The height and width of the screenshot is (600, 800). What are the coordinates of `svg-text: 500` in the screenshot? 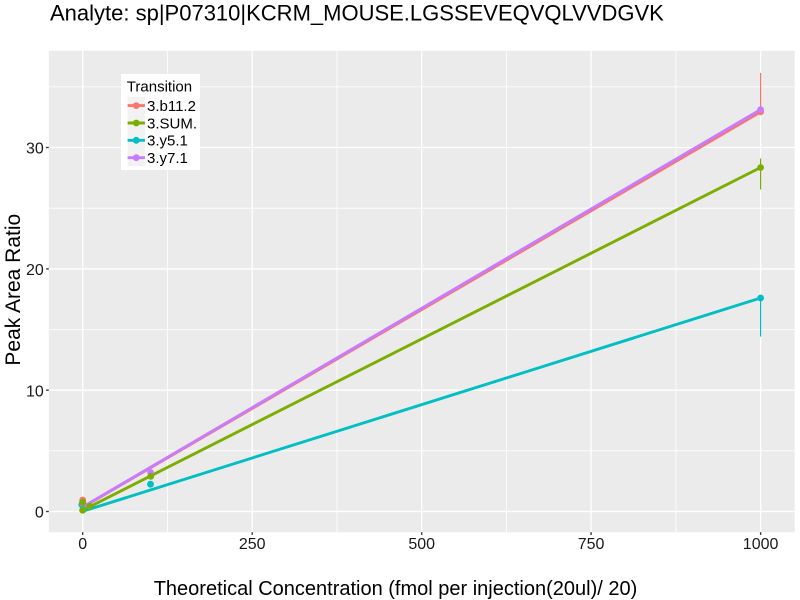 It's located at (421, 544).